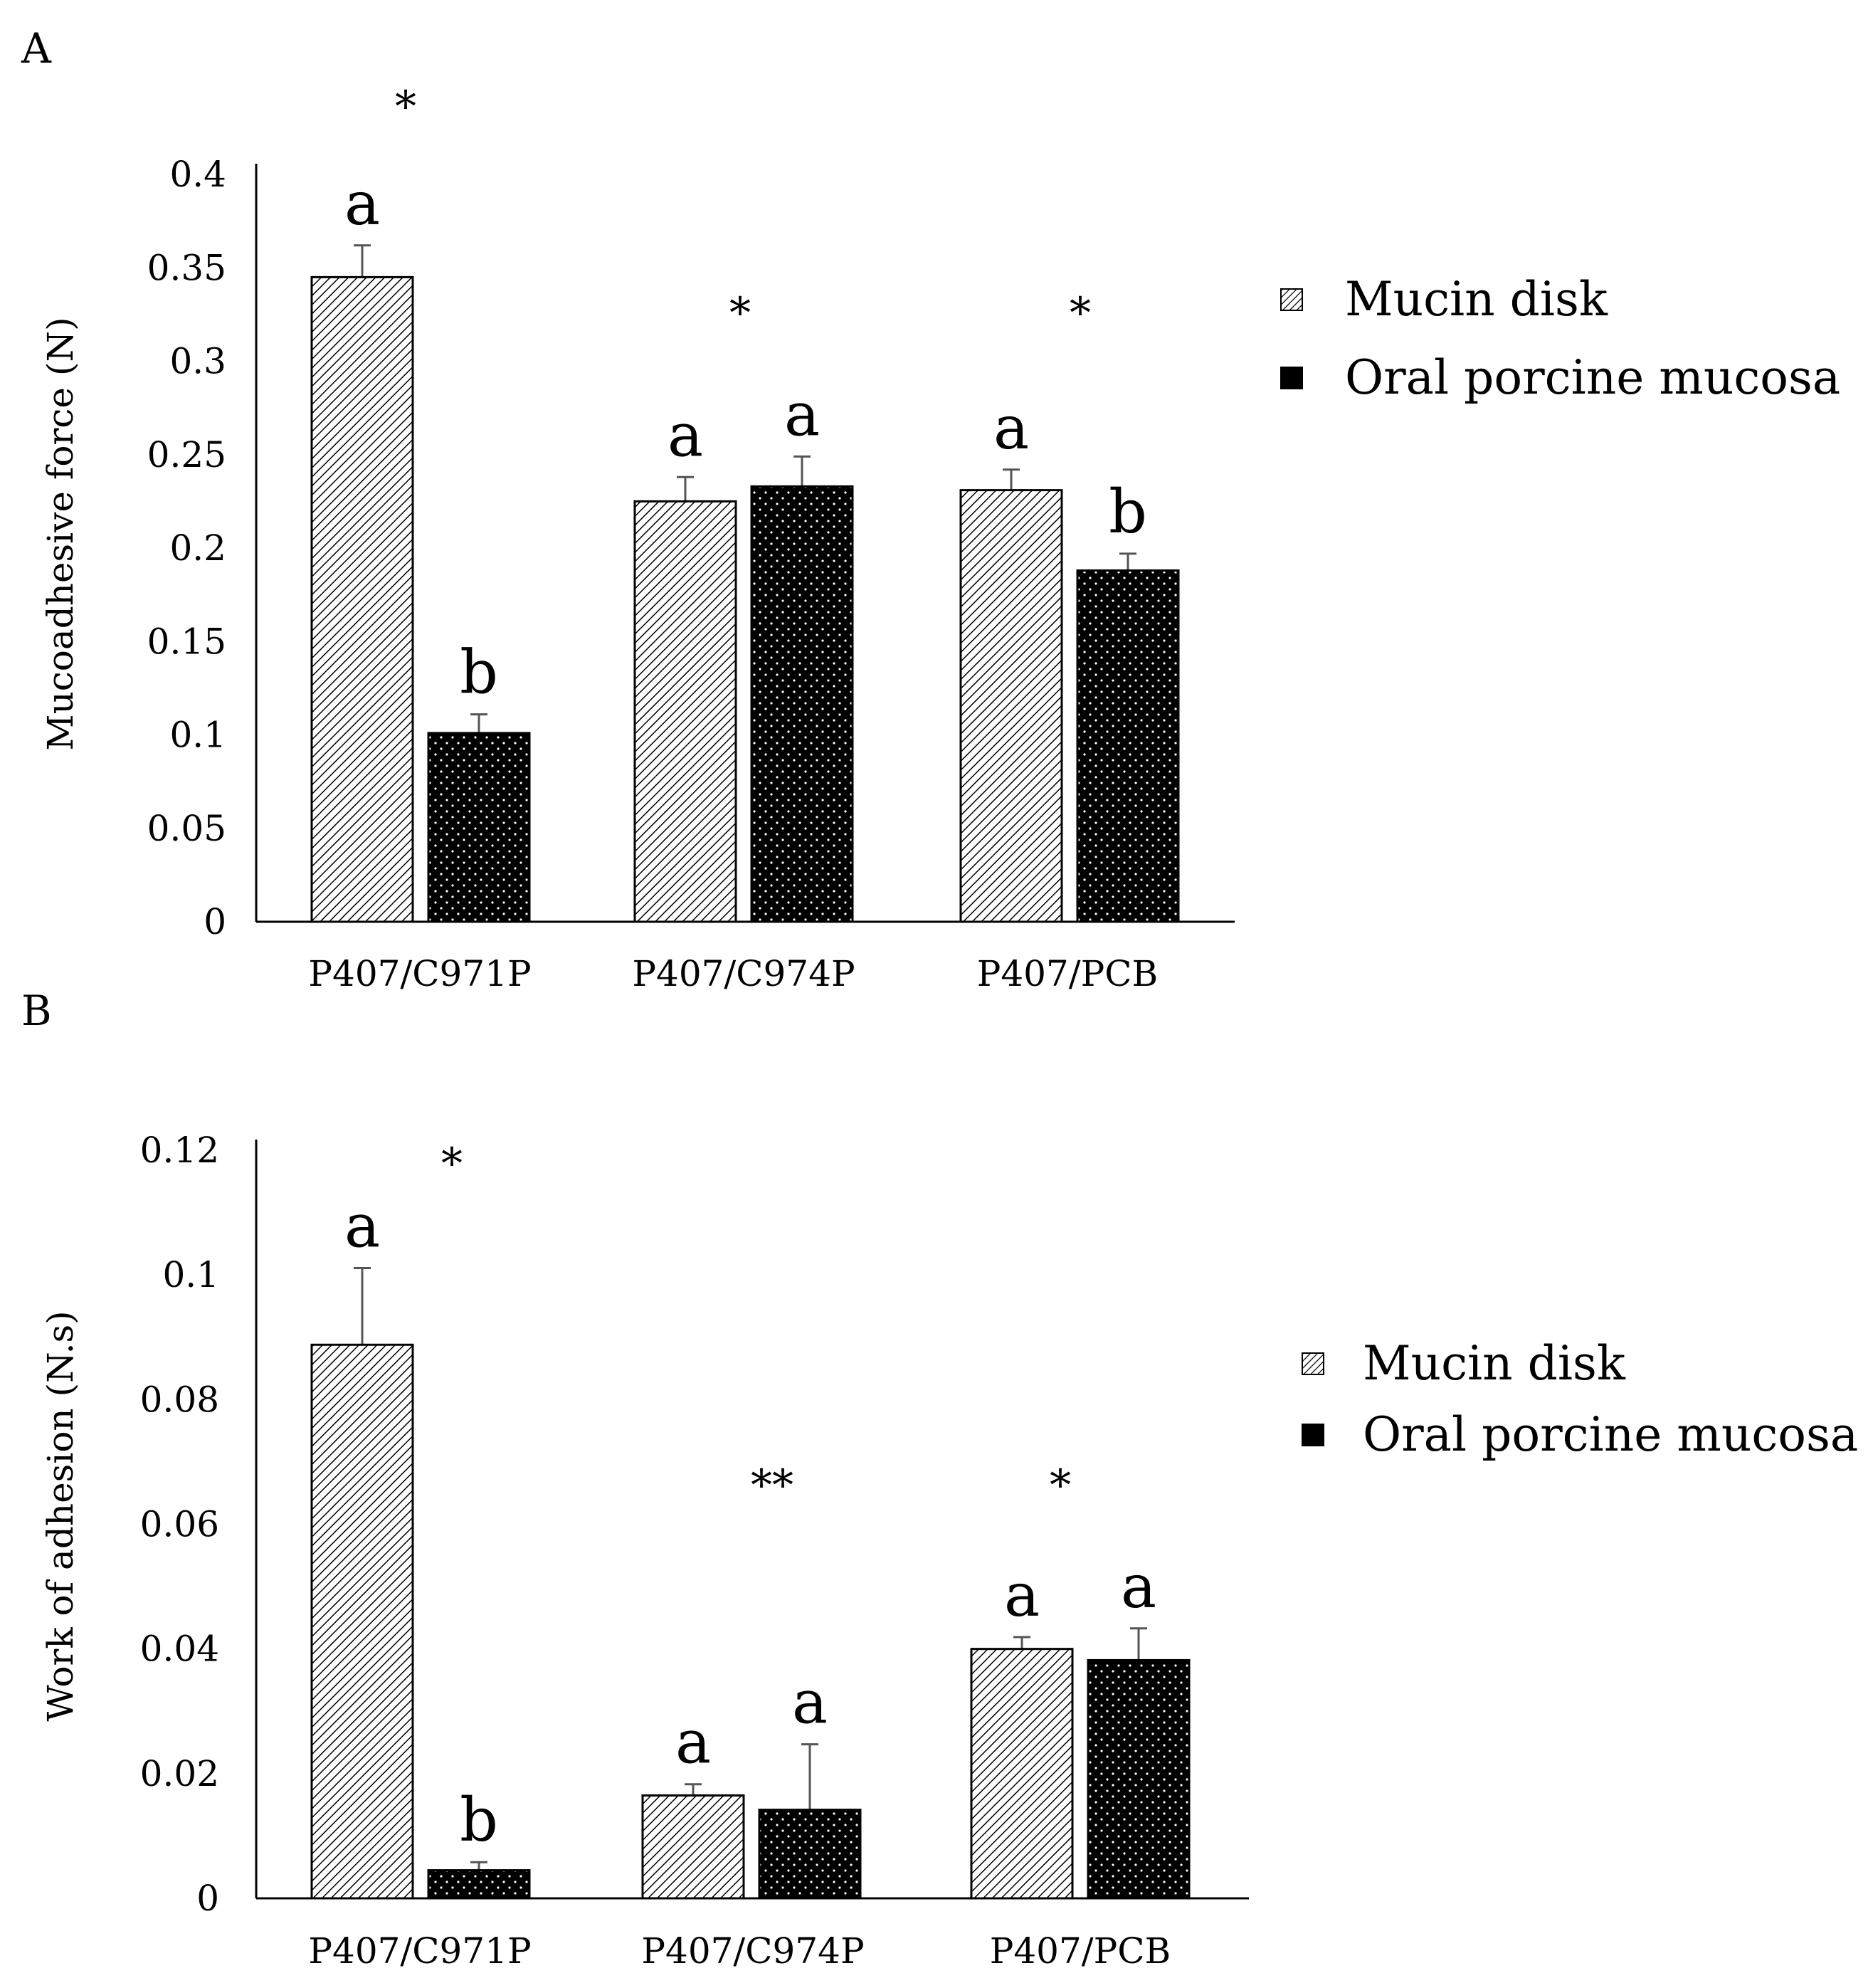  I want to click on y-ticks: 0 0.05 0.1 0.15 0.2 0.25 0.3 0.35 0.4, so click(186, 548).